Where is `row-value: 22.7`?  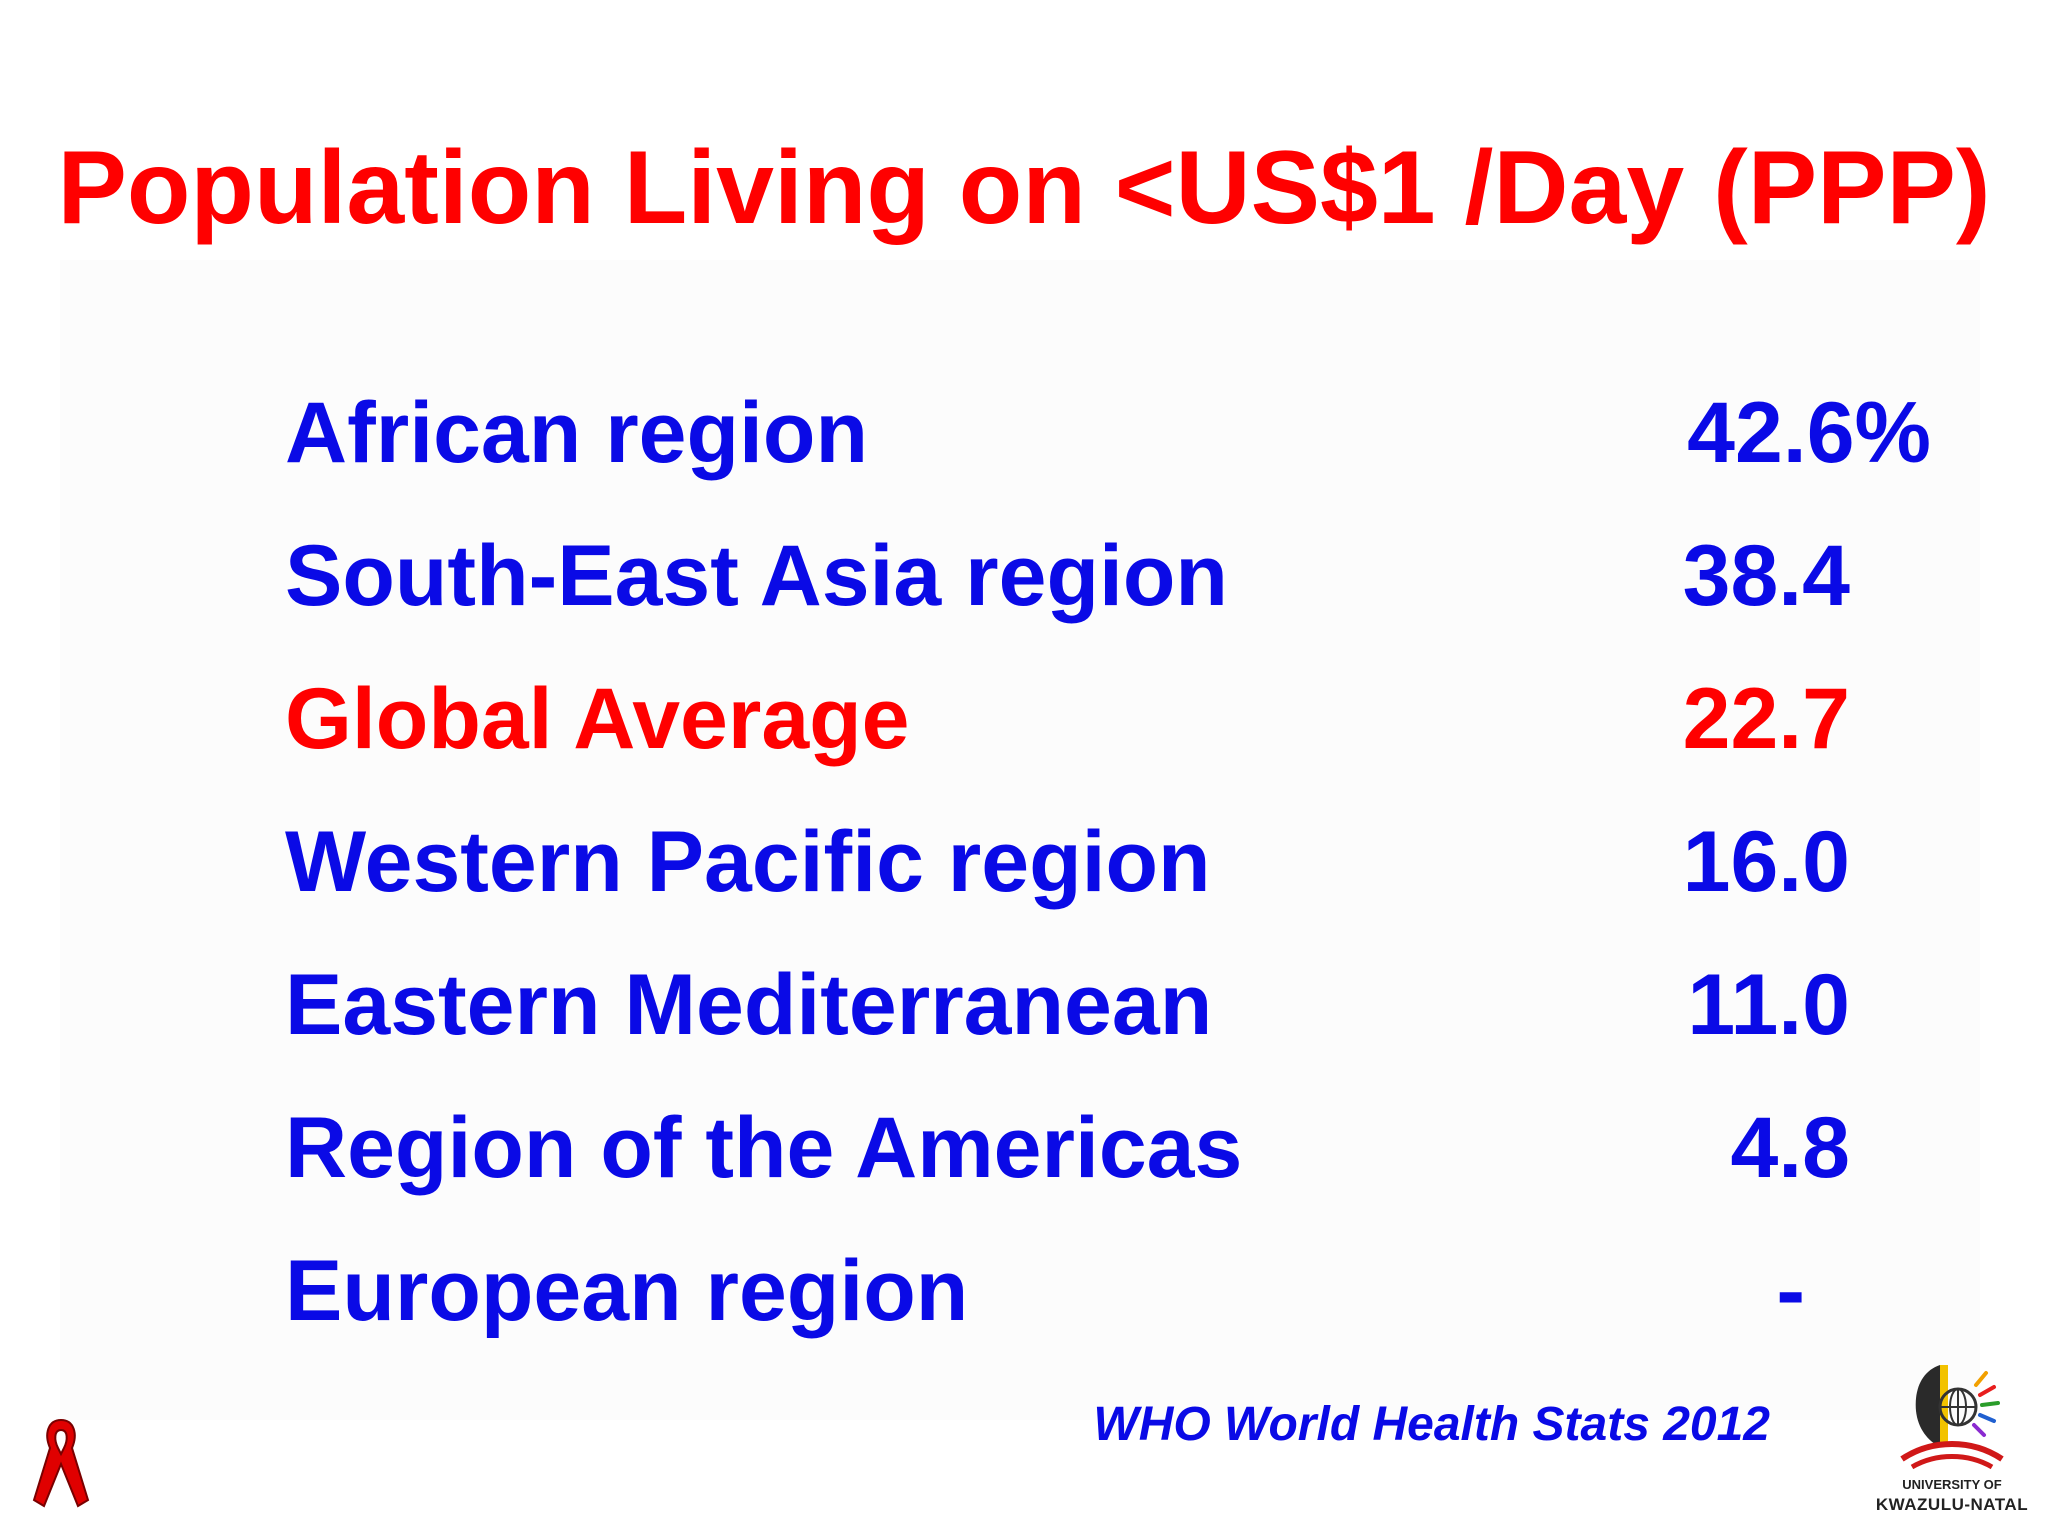
row-value: 22.7 is located at coordinates (1766, 719).